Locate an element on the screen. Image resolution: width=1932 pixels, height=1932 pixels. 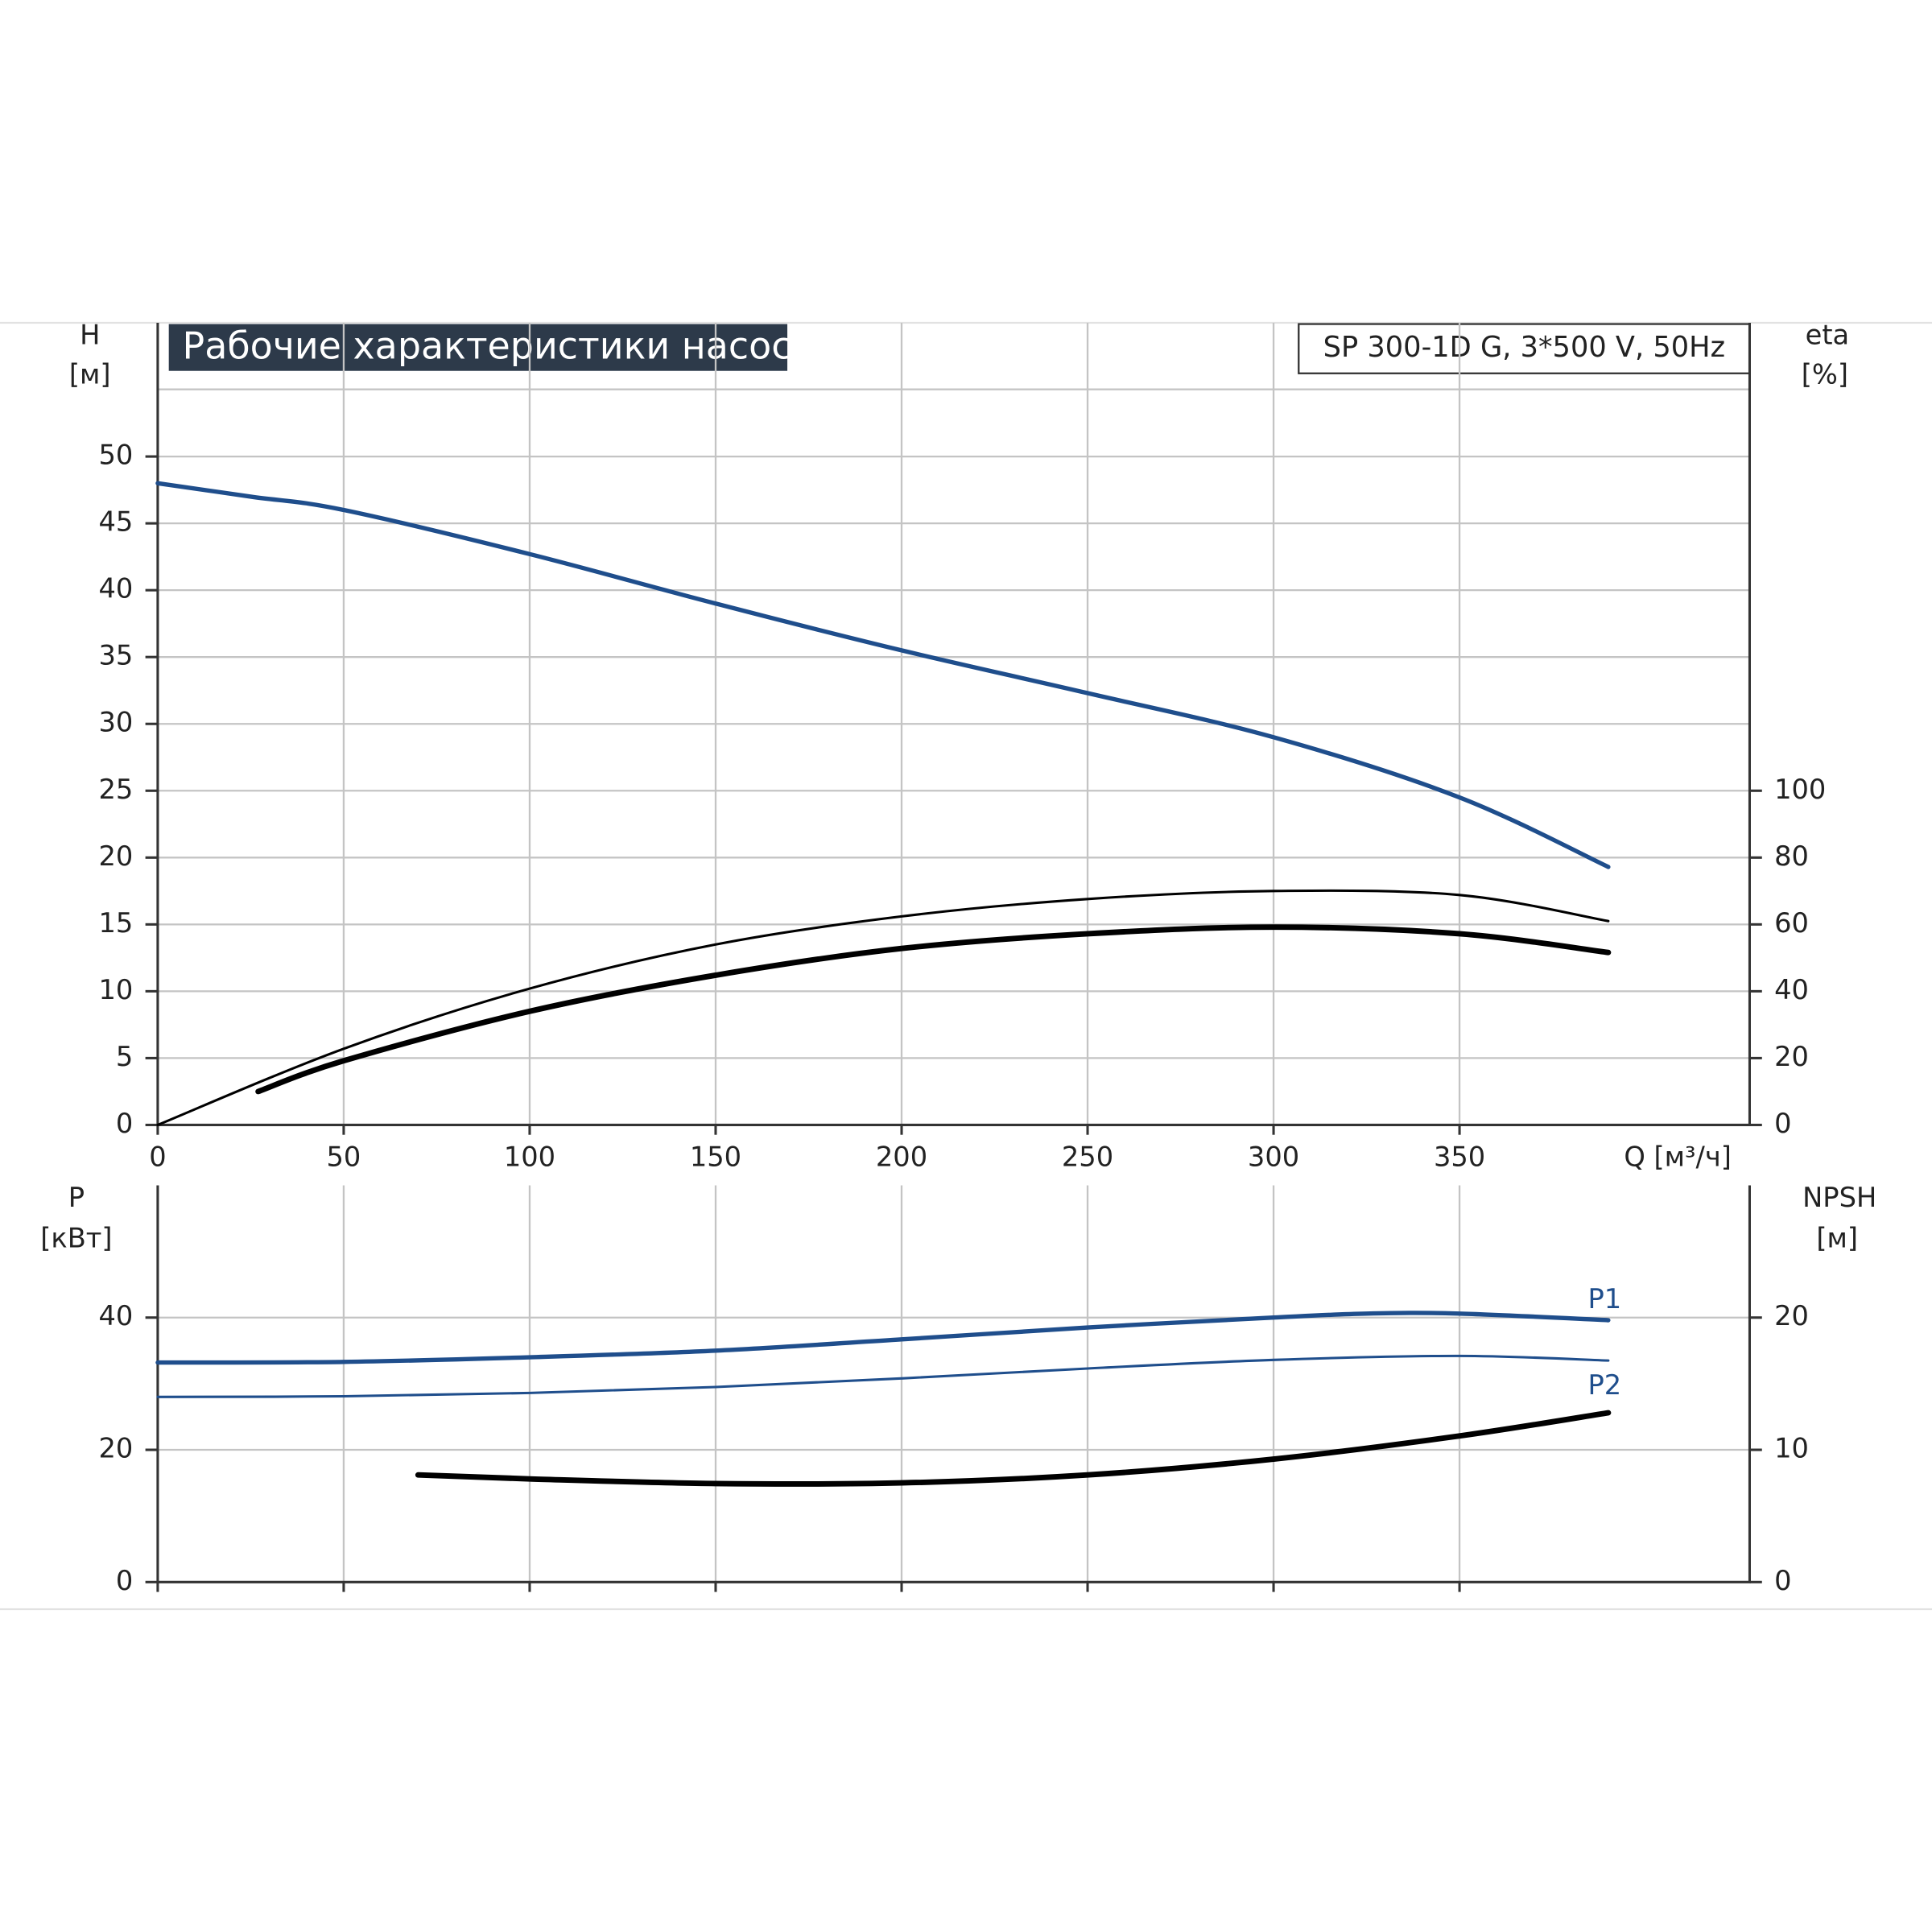
title-box is located at coordinates (478, 347).